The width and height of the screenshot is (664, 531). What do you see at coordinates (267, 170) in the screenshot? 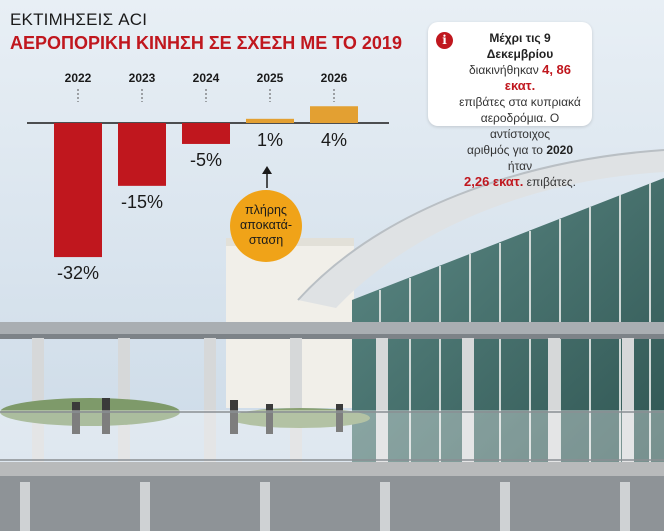
I see `up-arrow-icon` at bounding box center [267, 170].